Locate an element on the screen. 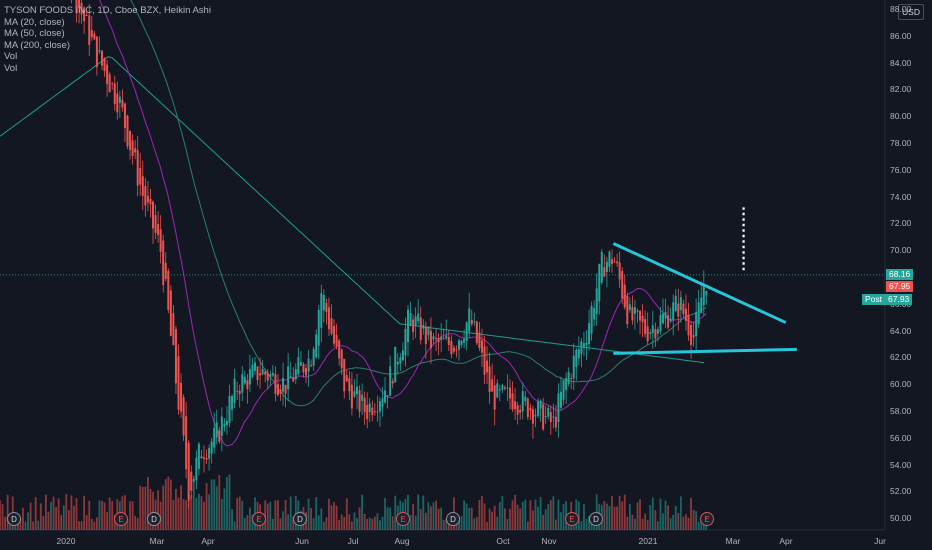 Image resolution: width=932 pixels, height=550 pixels. time-tick: Jun is located at coordinates (302, 541).